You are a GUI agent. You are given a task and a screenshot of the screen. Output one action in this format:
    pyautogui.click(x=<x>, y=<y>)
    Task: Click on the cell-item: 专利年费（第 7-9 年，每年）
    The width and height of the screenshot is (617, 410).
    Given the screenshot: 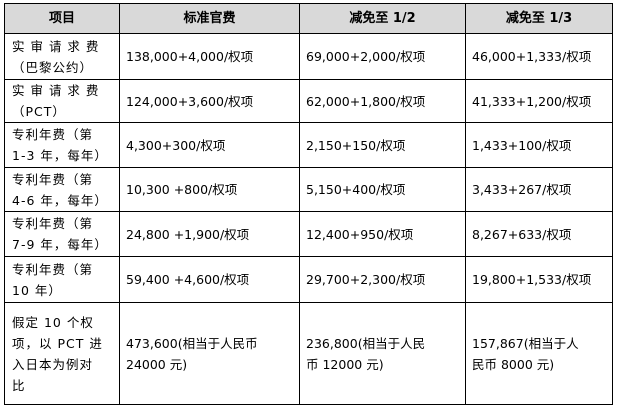 What is the action you would take?
    pyautogui.click(x=62, y=234)
    